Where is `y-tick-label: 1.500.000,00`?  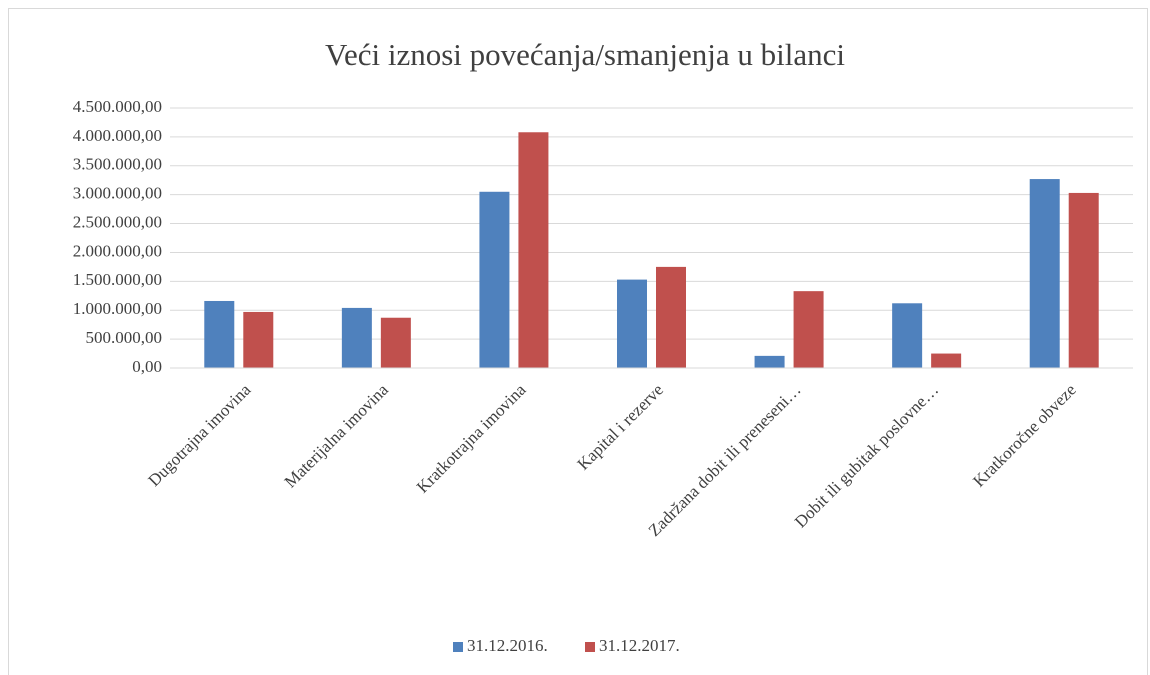
y-tick-label: 1.500.000,00 is located at coordinates (117, 279).